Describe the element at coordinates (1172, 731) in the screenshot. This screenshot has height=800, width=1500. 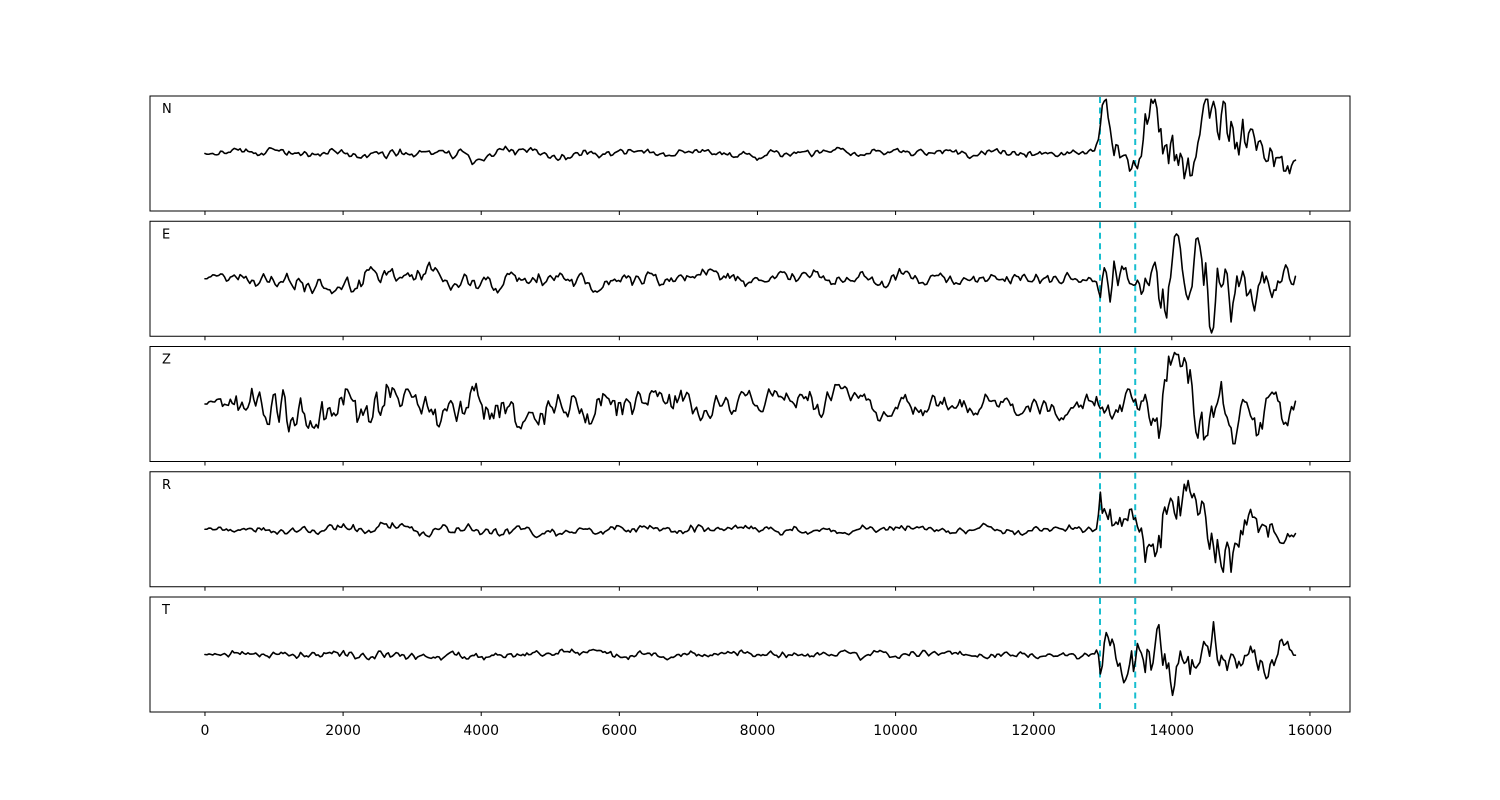
I see `x-tick-label: 14000` at that location.